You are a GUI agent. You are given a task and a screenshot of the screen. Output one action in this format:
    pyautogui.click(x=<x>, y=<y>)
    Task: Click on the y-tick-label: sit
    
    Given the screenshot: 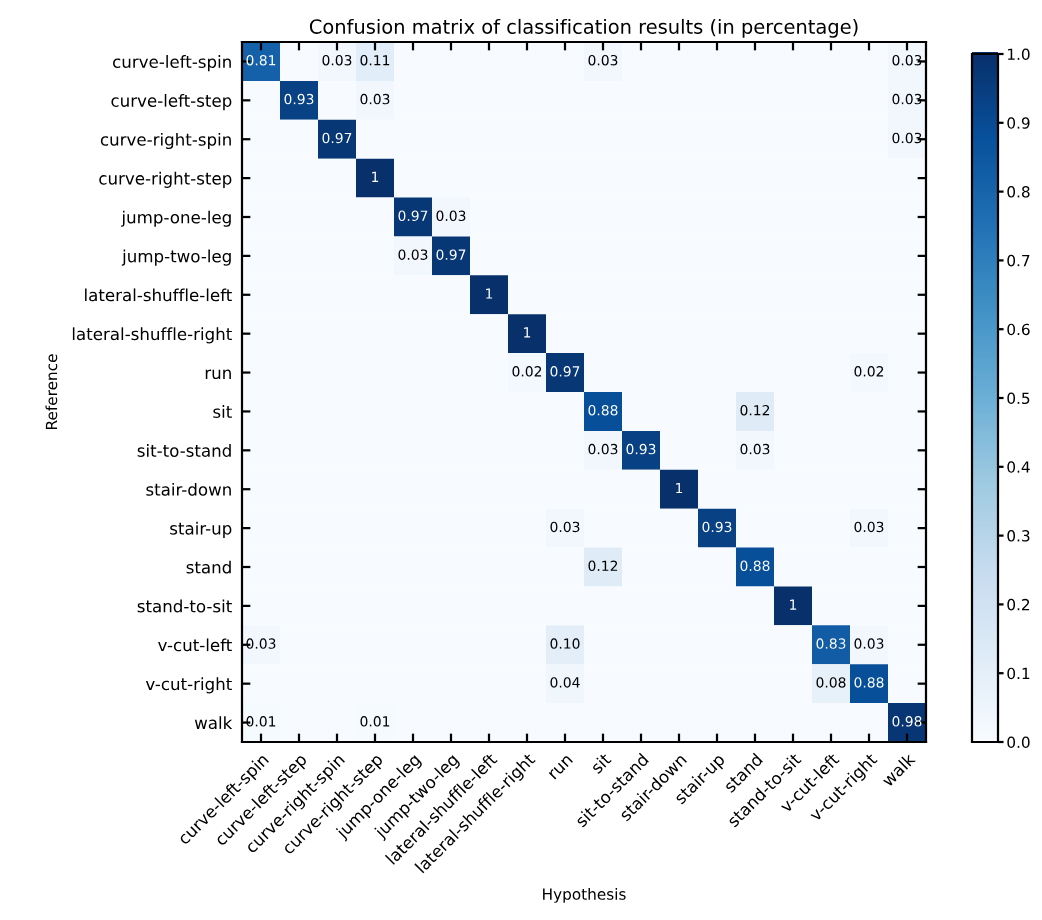 What is the action you would take?
    pyautogui.click(x=222, y=412)
    